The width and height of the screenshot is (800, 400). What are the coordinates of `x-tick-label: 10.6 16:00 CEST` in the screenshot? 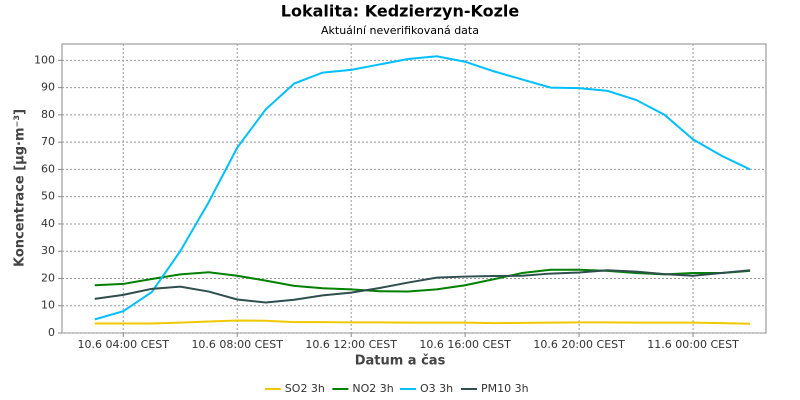 It's located at (465, 344).